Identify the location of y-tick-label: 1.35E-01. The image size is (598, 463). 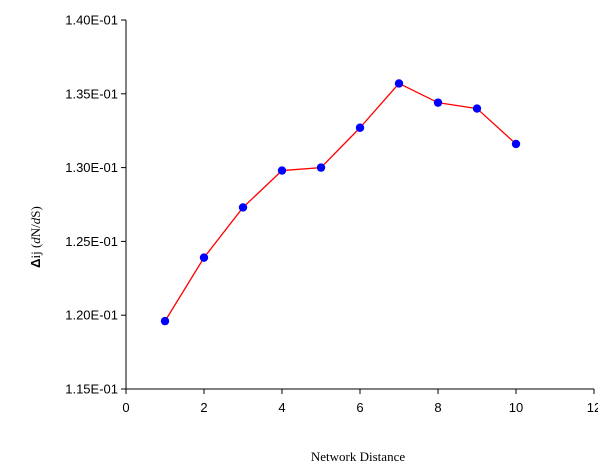
(91, 93).